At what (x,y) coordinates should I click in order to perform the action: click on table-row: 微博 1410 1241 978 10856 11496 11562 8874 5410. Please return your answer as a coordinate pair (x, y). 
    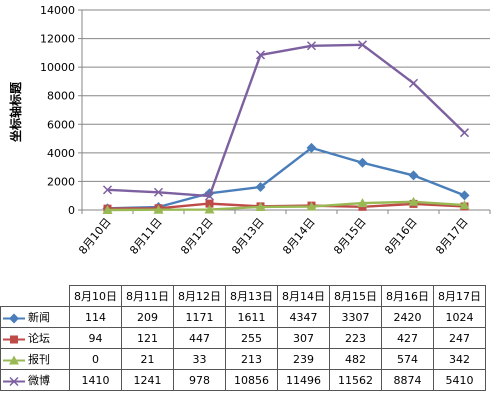
    Looking at the image, I should click on (243, 380).